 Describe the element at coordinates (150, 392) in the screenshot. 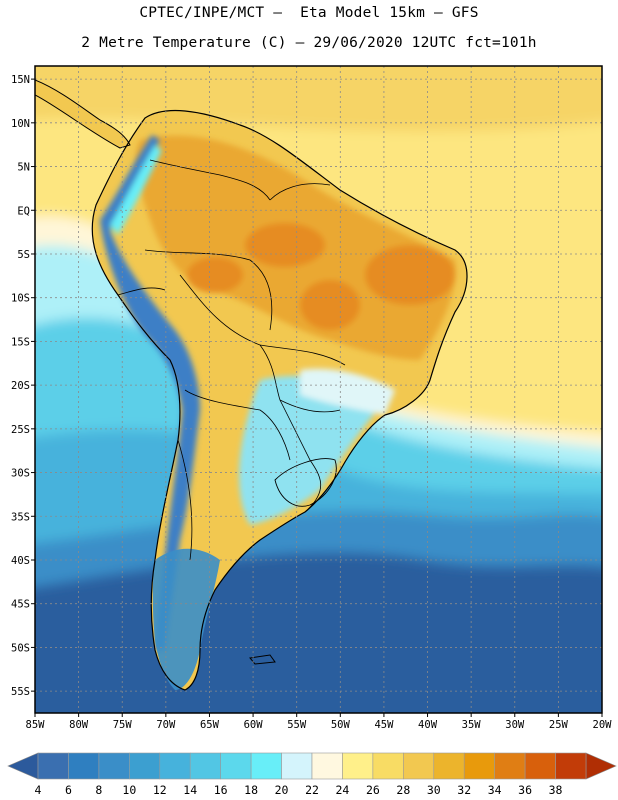

I see `andes-cold-strip` at that location.